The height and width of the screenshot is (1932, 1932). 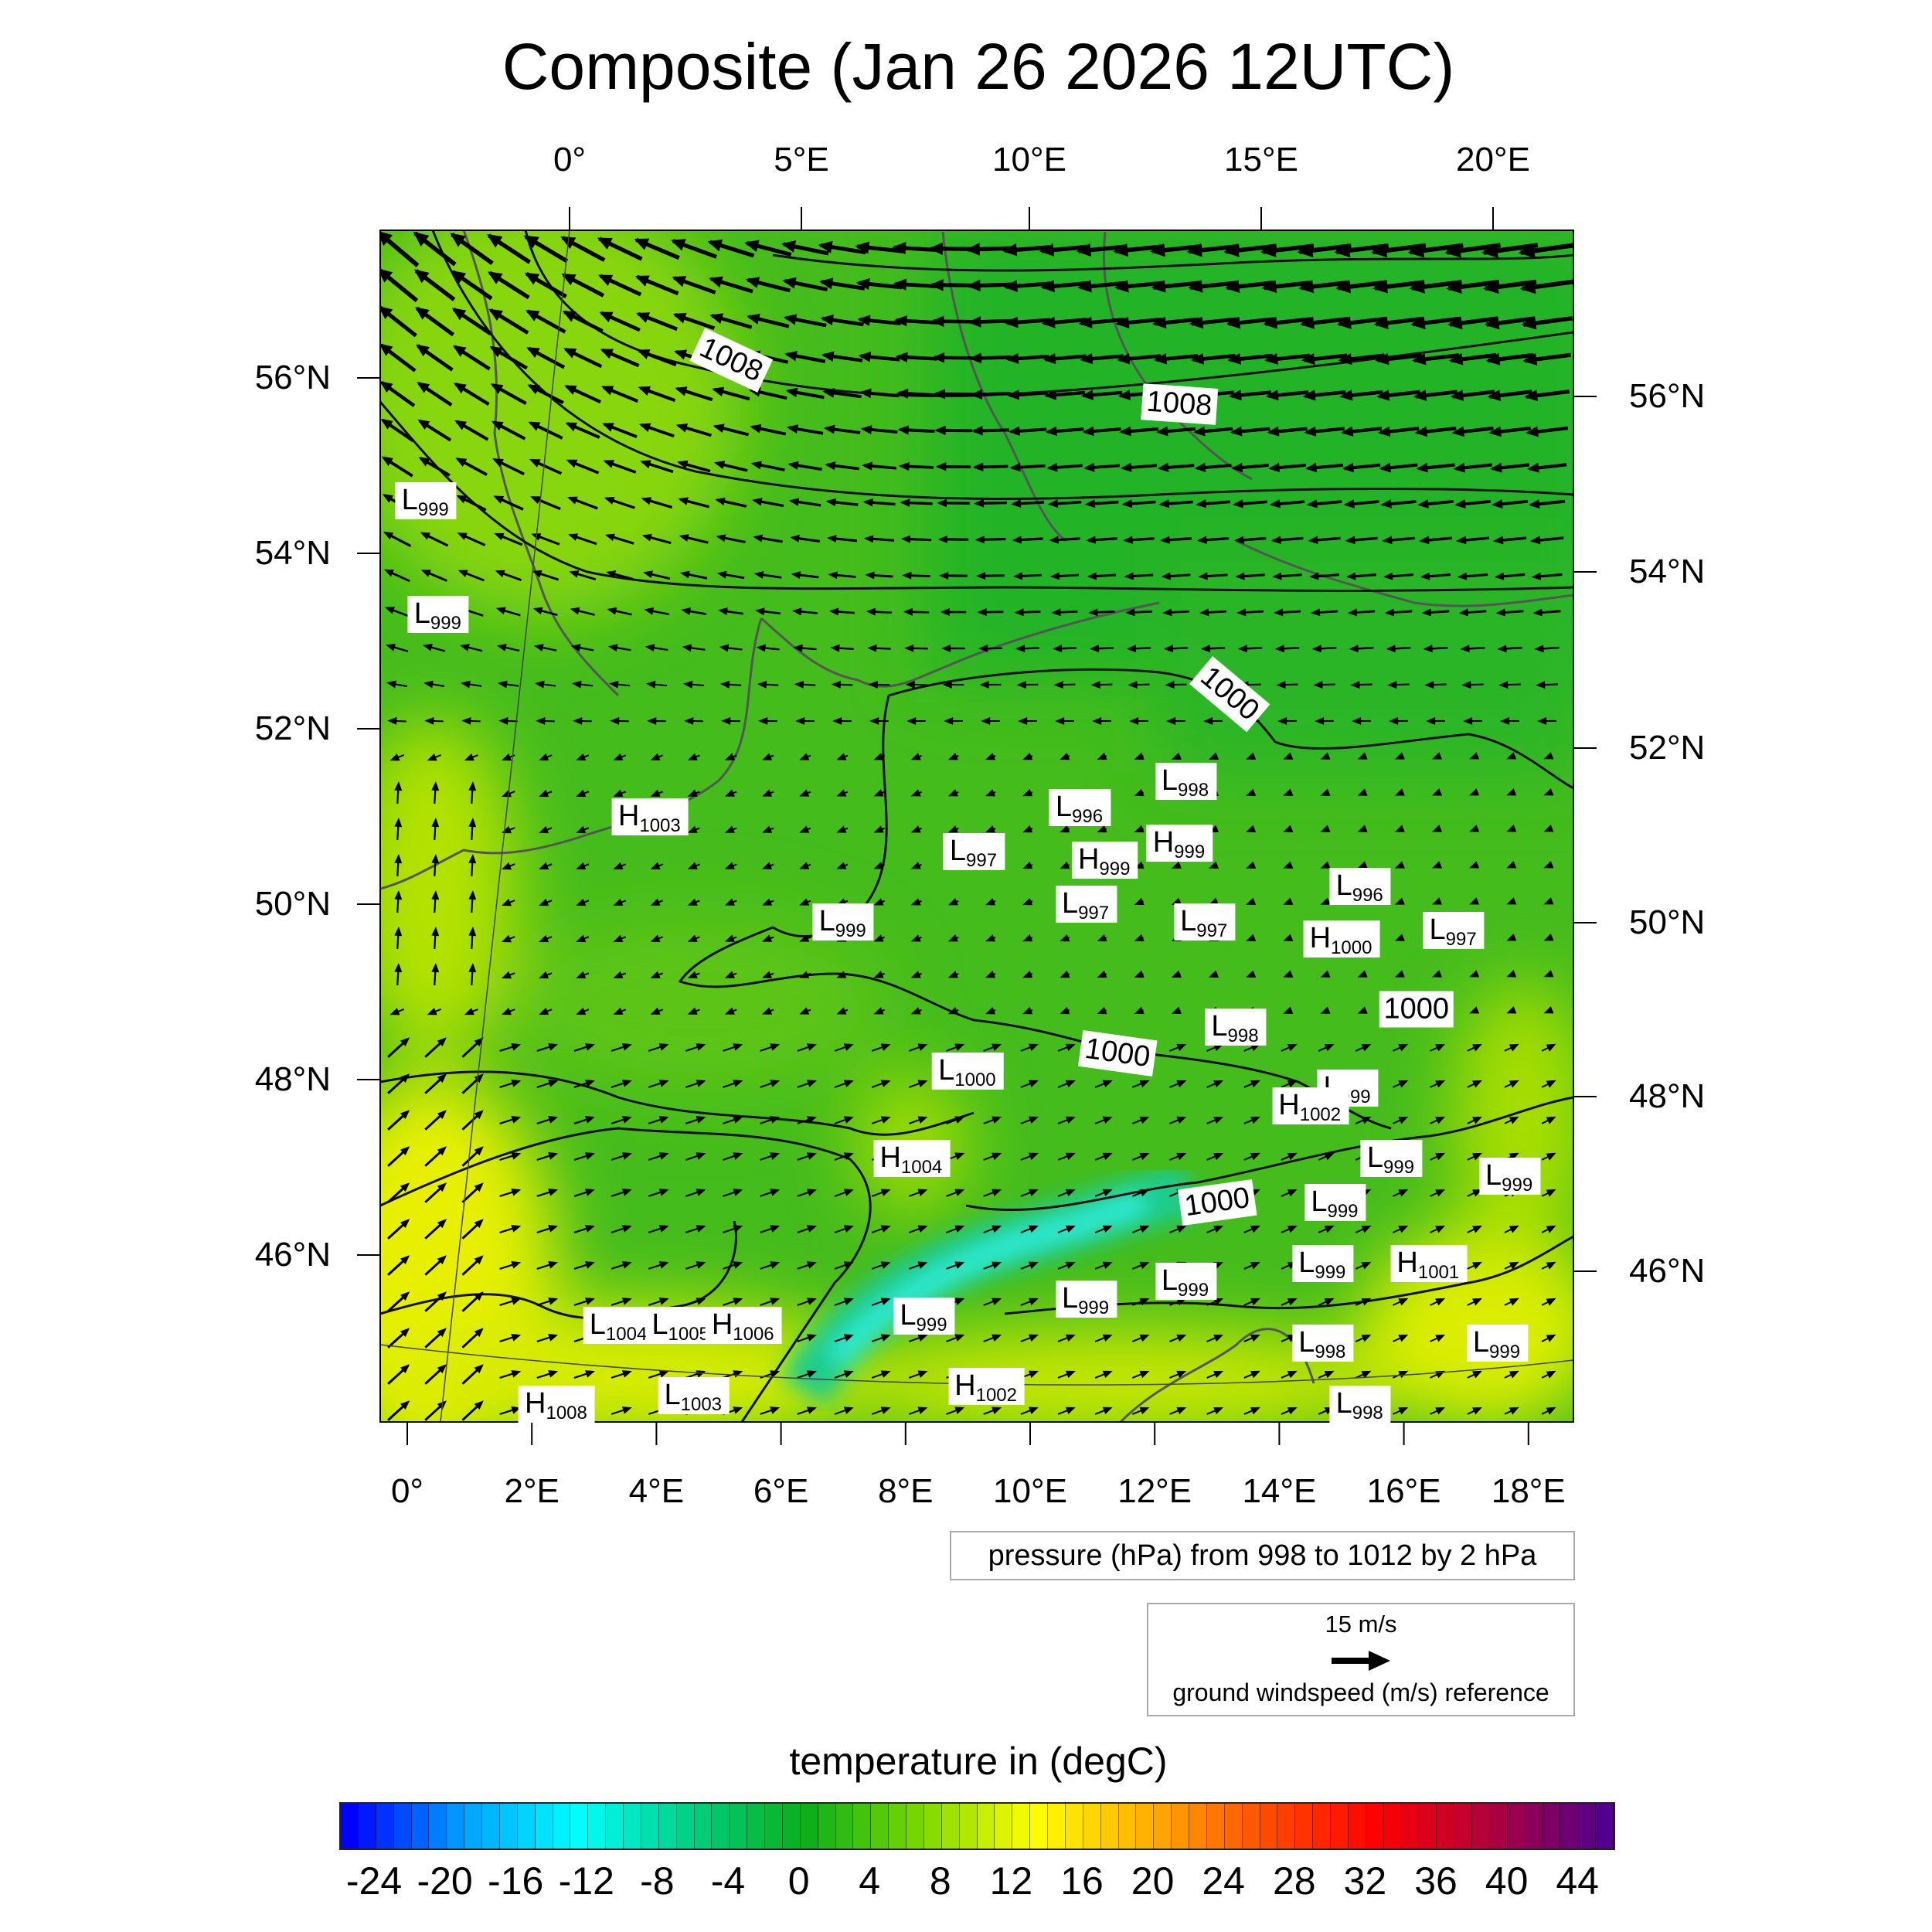 I want to click on pressure-center-value: 1003, so click(x=702, y=1404).